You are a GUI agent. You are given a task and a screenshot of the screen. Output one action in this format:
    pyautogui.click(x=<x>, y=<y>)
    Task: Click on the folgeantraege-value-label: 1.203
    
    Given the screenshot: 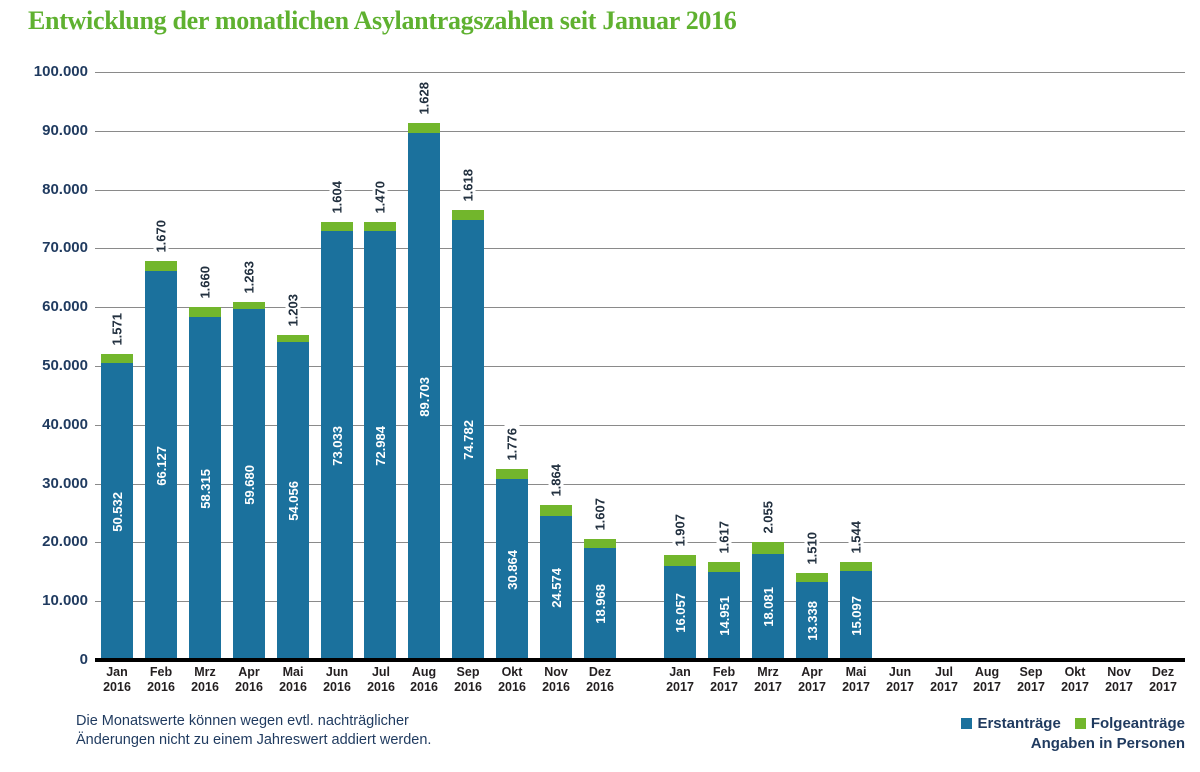 What is the action you would take?
    pyautogui.click(x=293, y=310)
    